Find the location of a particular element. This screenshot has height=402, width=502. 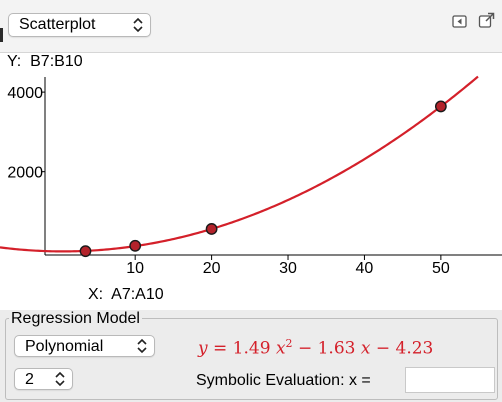

x-axis-prefix: X: is located at coordinates (96, 294).